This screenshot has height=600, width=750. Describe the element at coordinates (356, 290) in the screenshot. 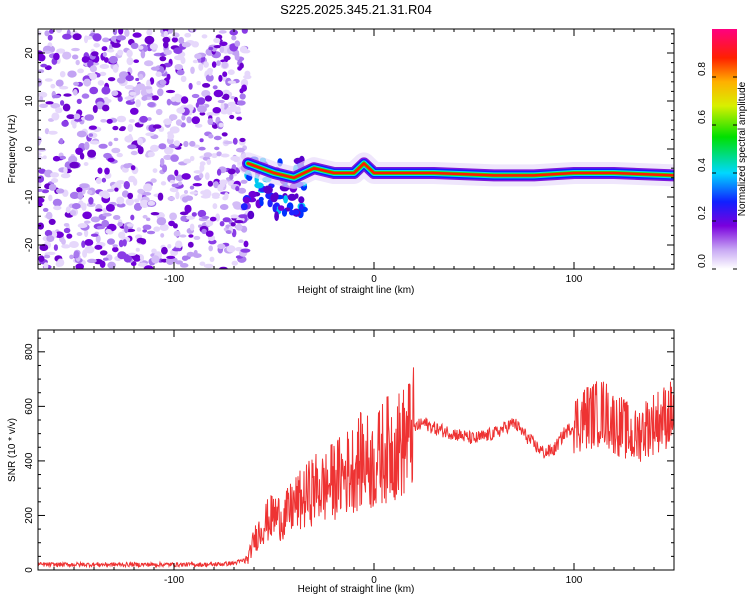

I see `spectrogram-xlabel: Height of straight line (km)` at that location.